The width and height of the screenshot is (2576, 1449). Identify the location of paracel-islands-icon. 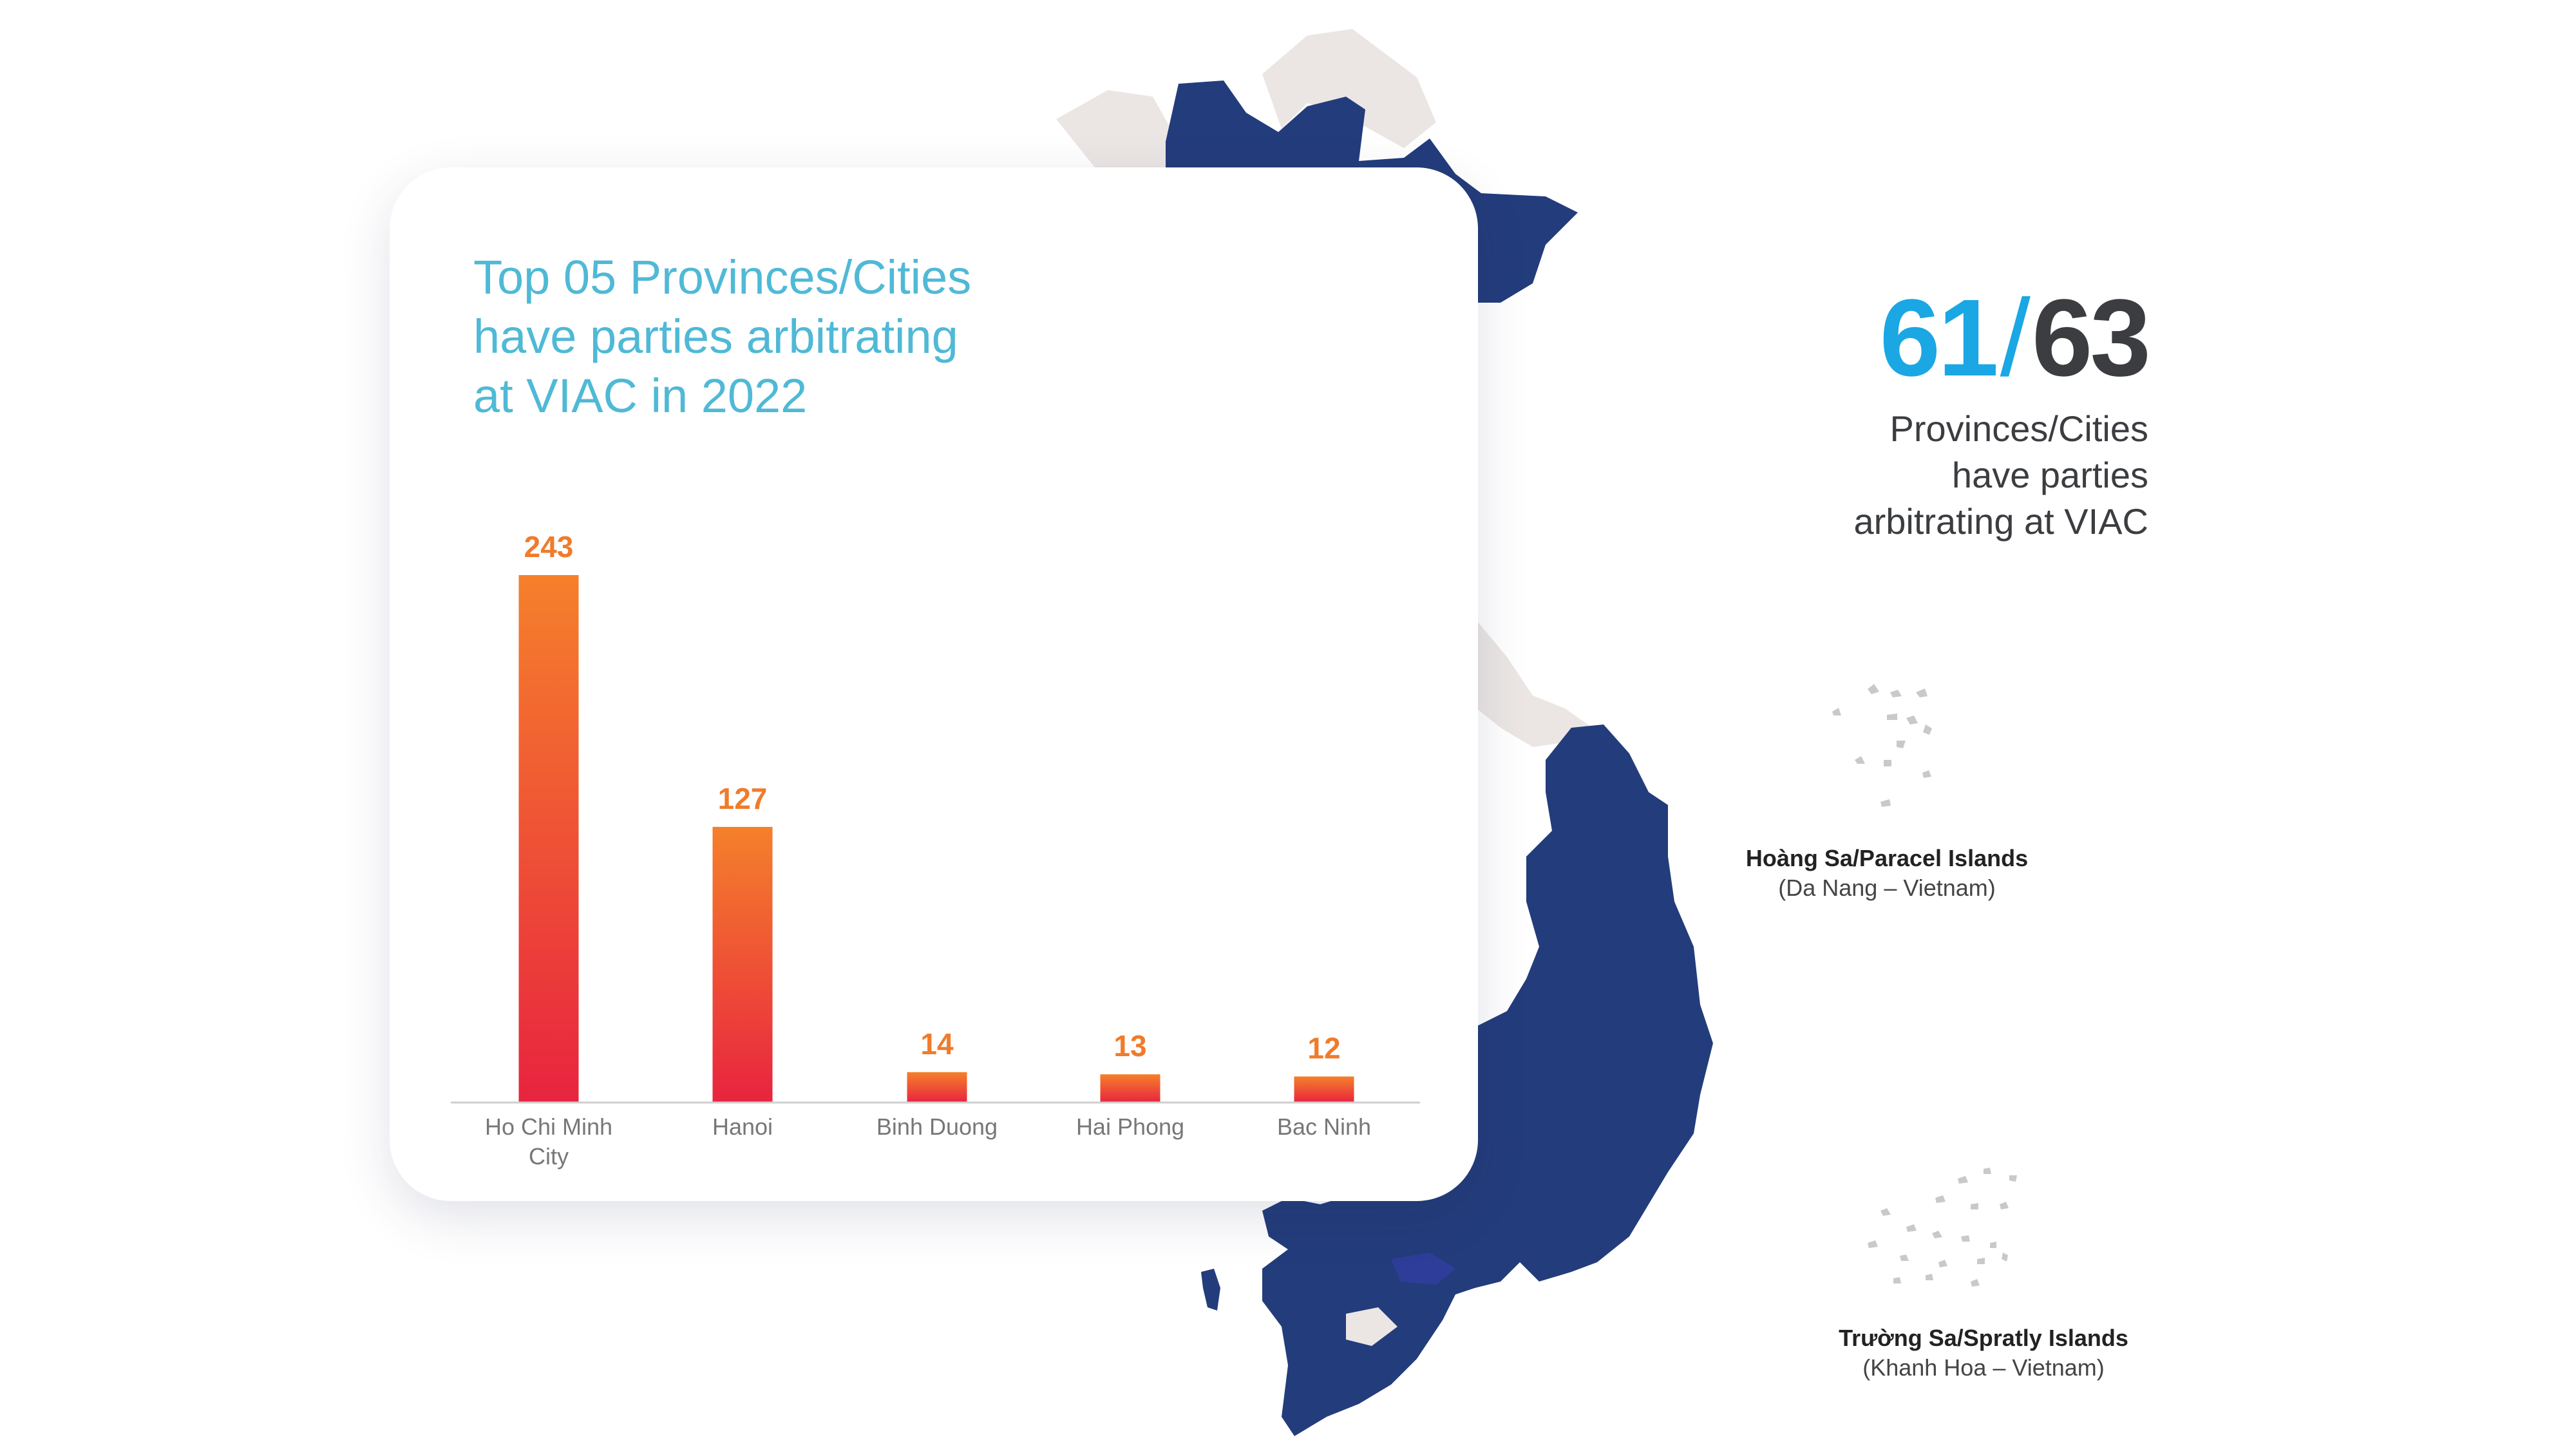
(1882, 746).